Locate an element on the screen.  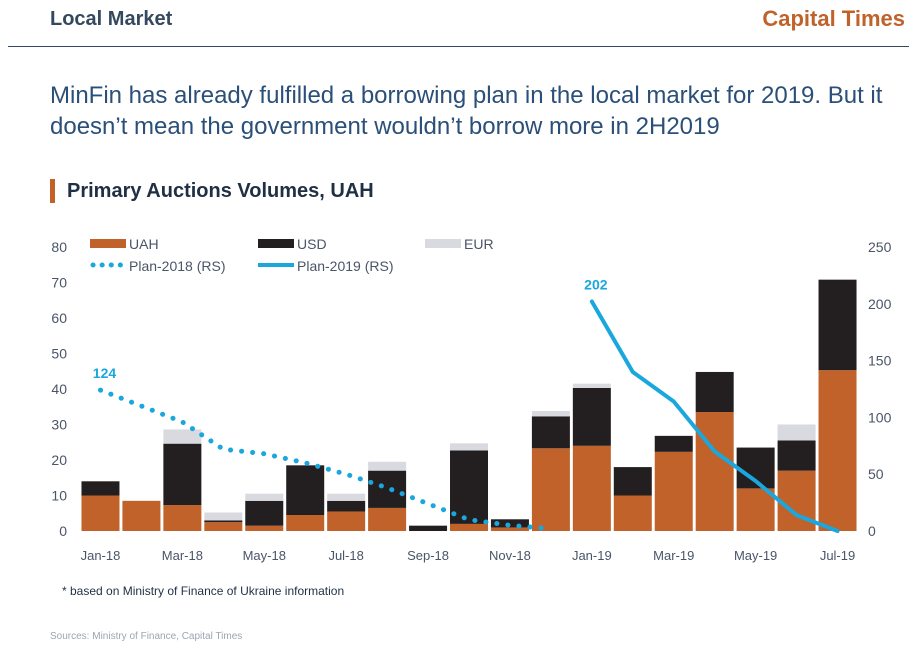
legend-label: UAH is located at coordinates (144, 244).